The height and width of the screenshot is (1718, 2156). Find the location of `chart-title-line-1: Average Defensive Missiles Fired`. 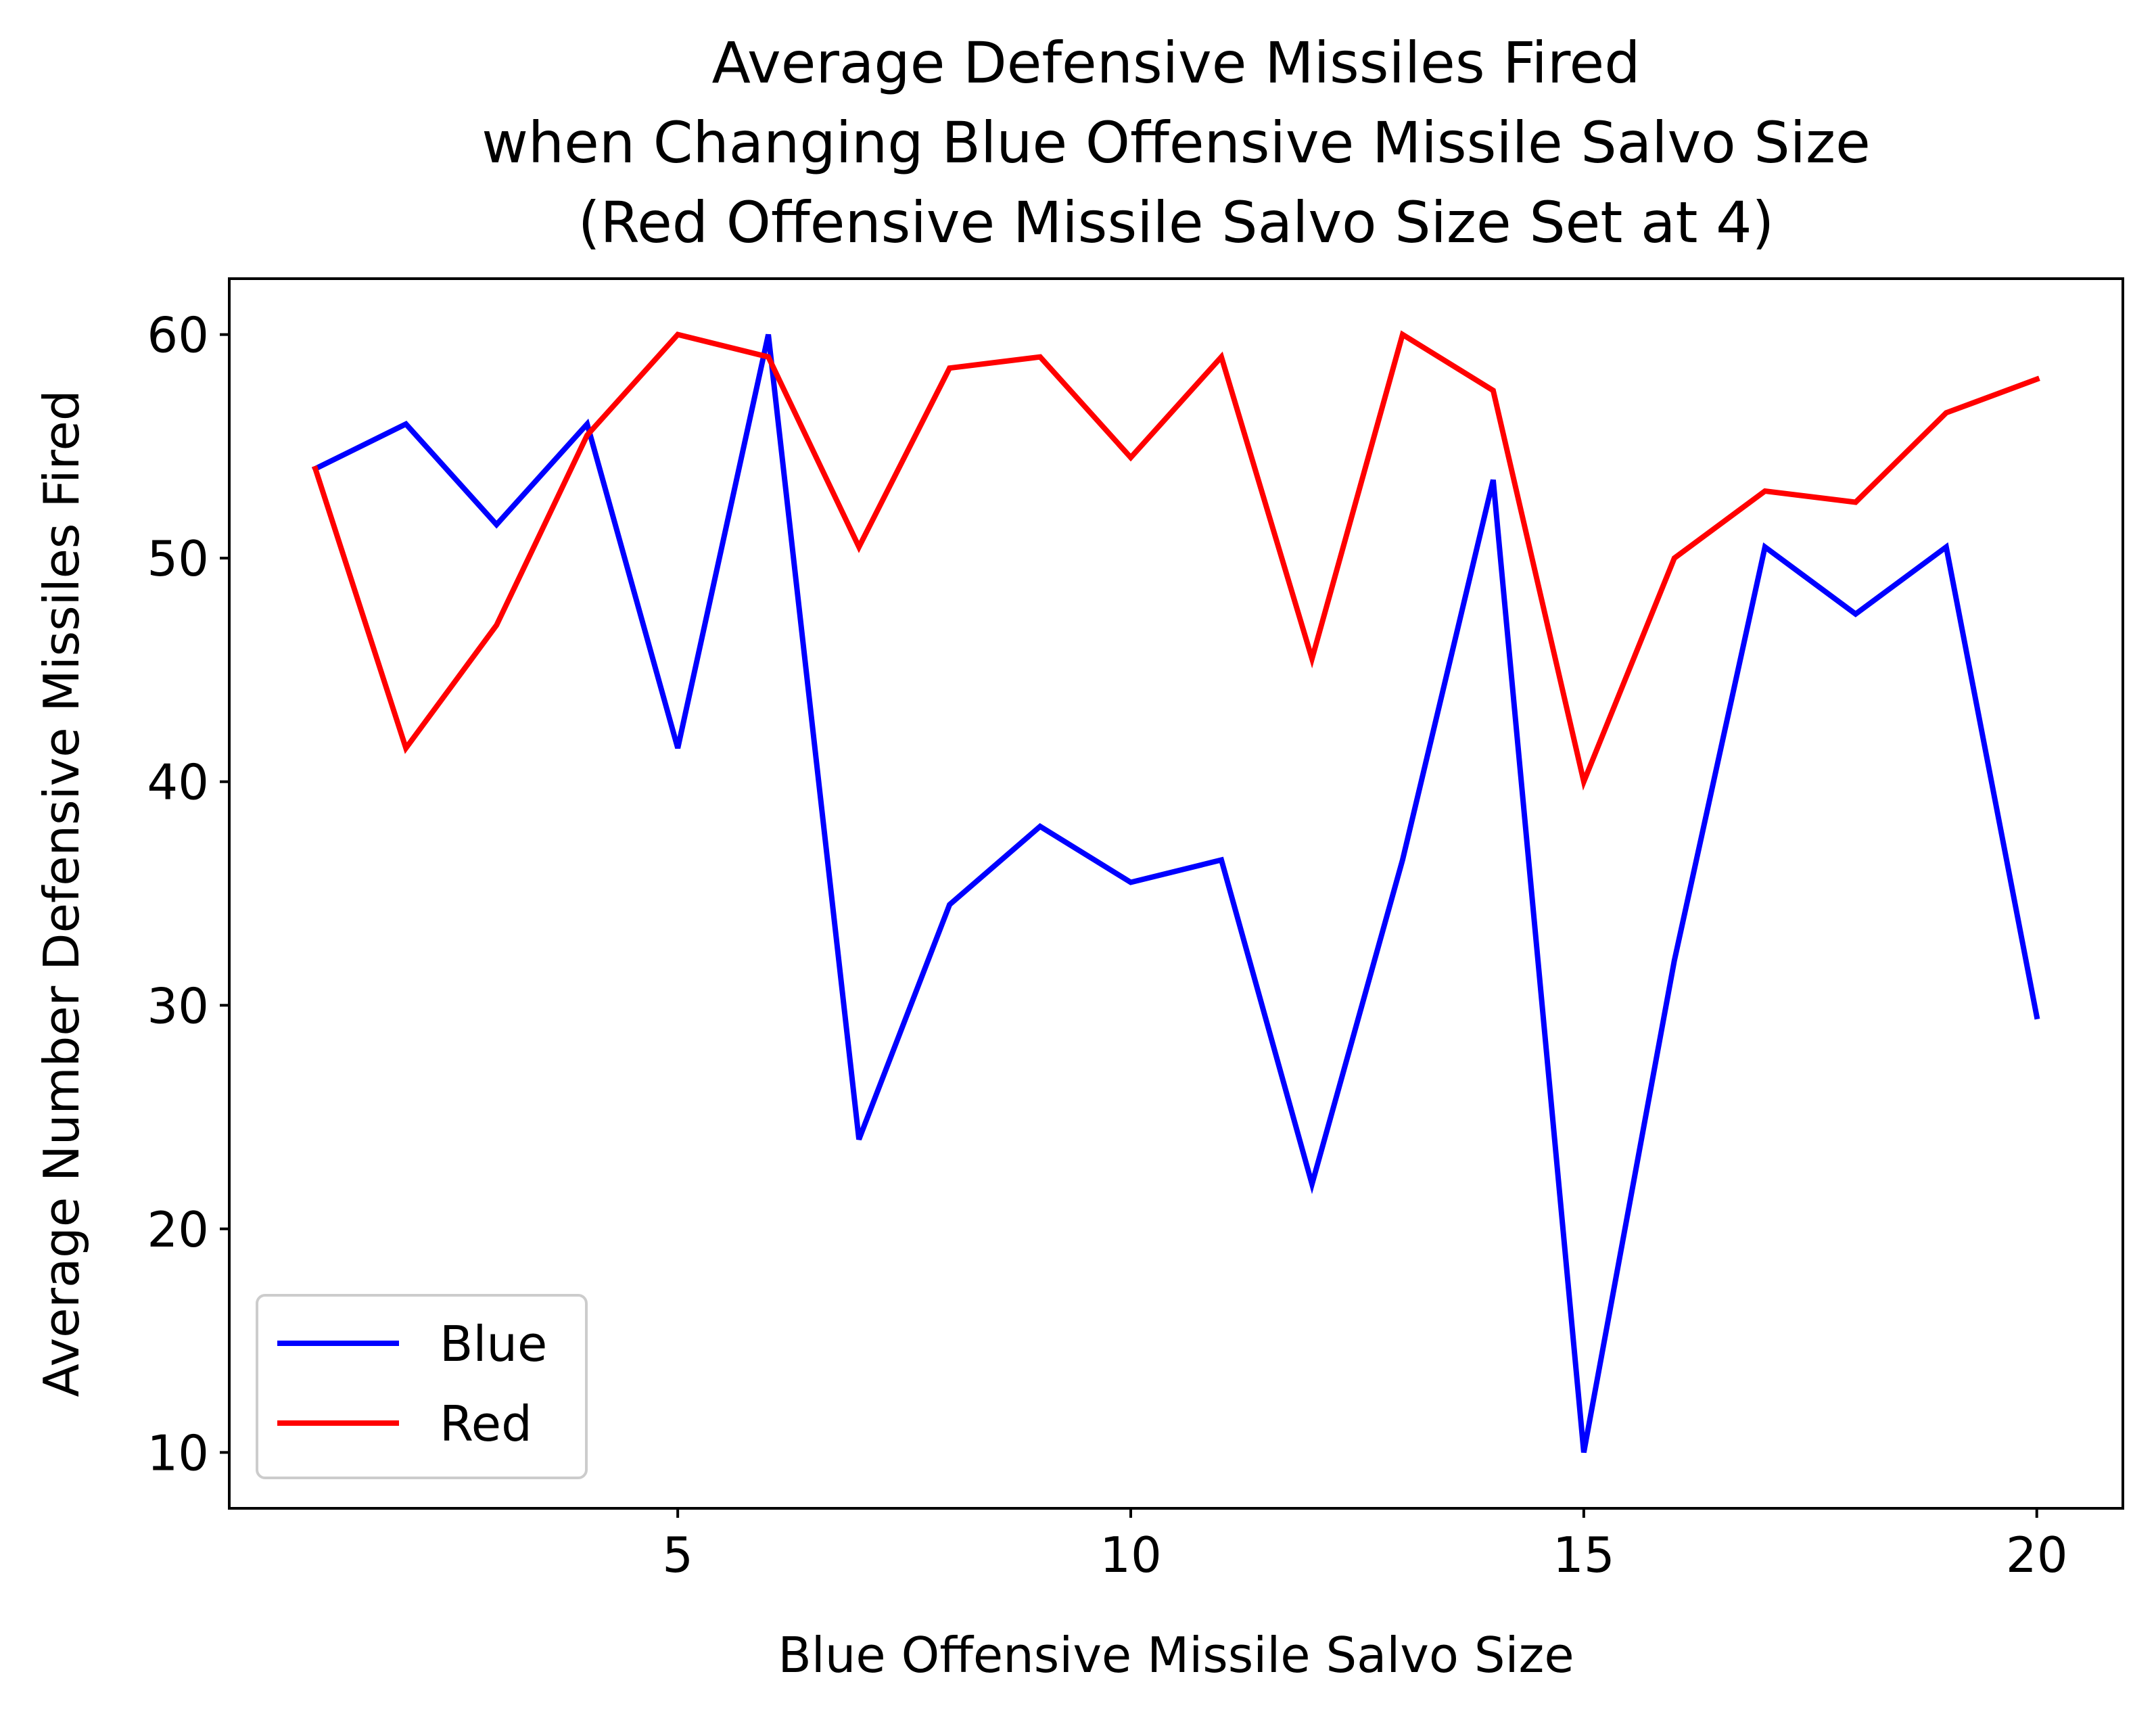

chart-title-line-1: Average Defensive Missiles Fired is located at coordinates (1175, 63).